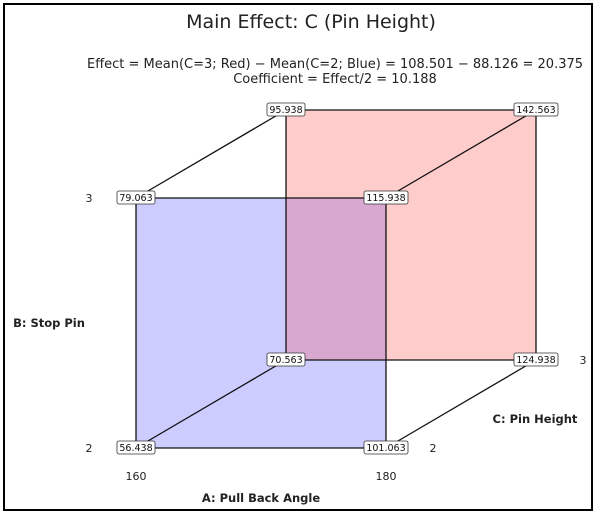  I want to click on svg-text: 142.563, so click(535, 110).